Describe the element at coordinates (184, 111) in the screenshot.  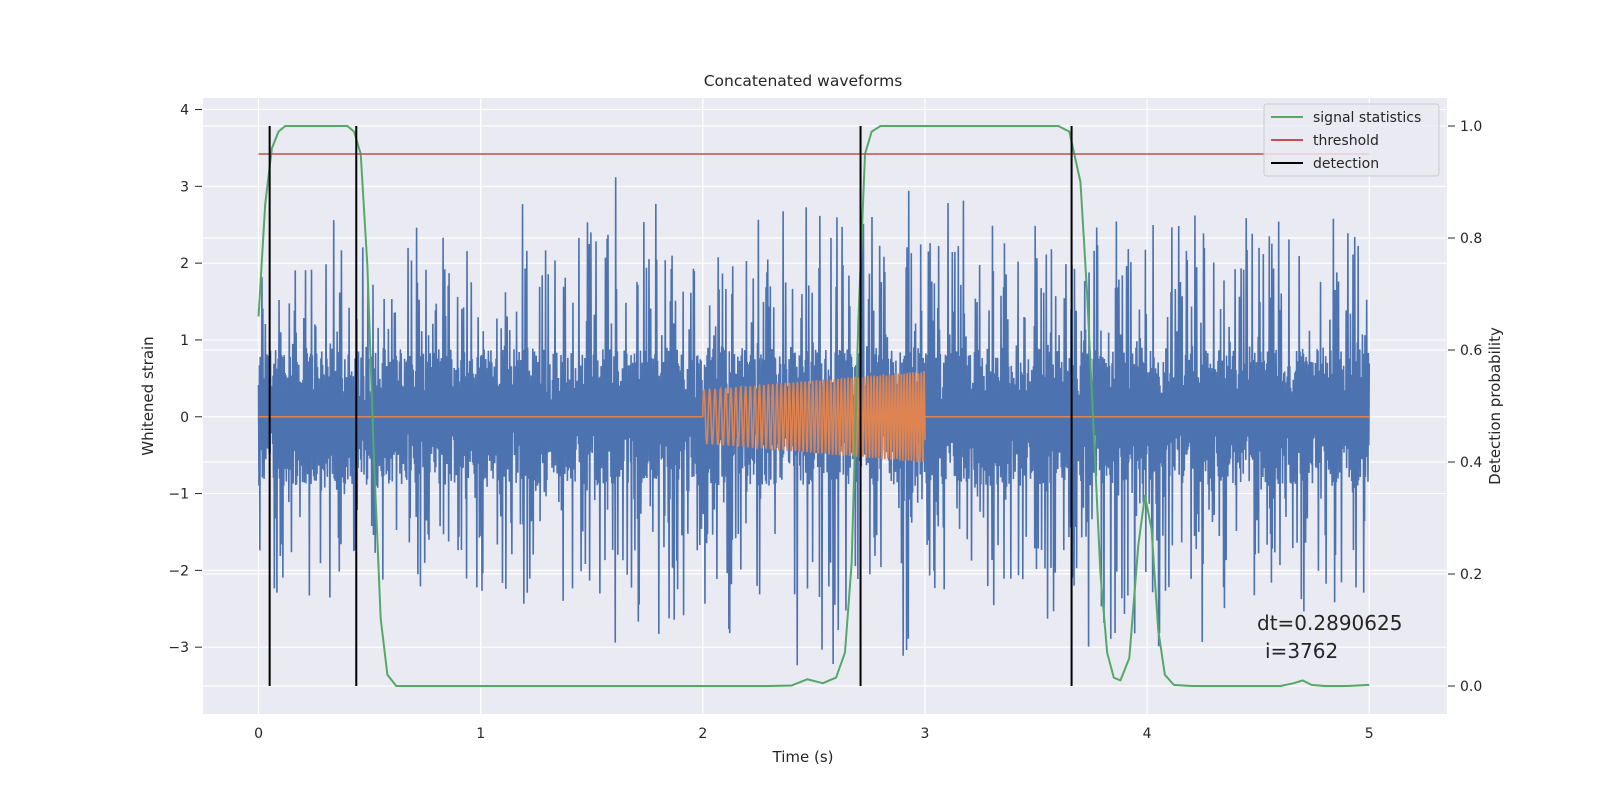
I see `y-tick-label: 4` at that location.